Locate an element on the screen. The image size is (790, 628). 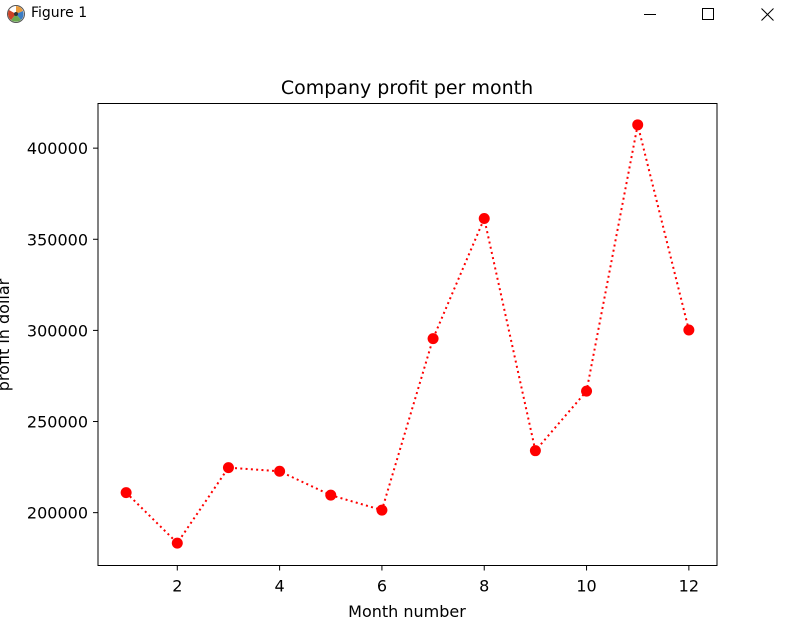
close-icon is located at coordinates (767, 14).